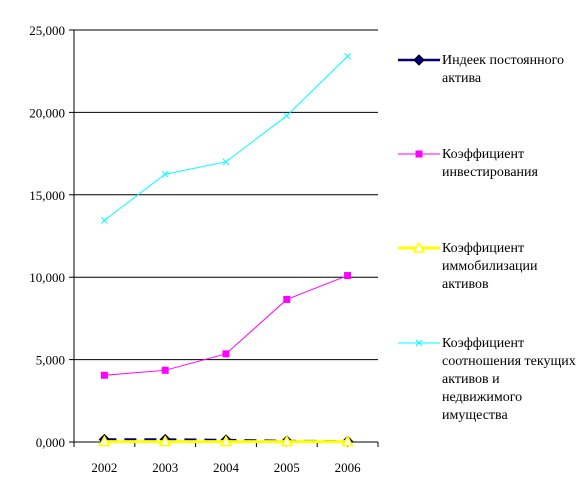 This screenshot has width=580, height=497. I want to click on x-tick-labels: 2002 2003 2004 2005 2006, so click(226, 467).